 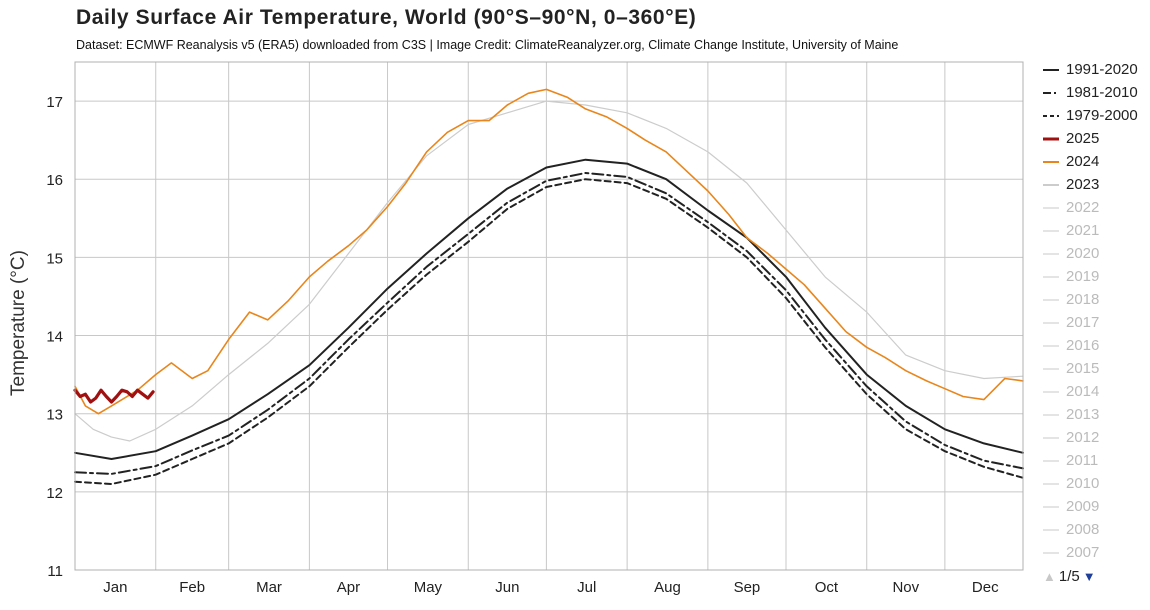 I want to click on legend-item-2007: 2007, so click(x=1090, y=552).